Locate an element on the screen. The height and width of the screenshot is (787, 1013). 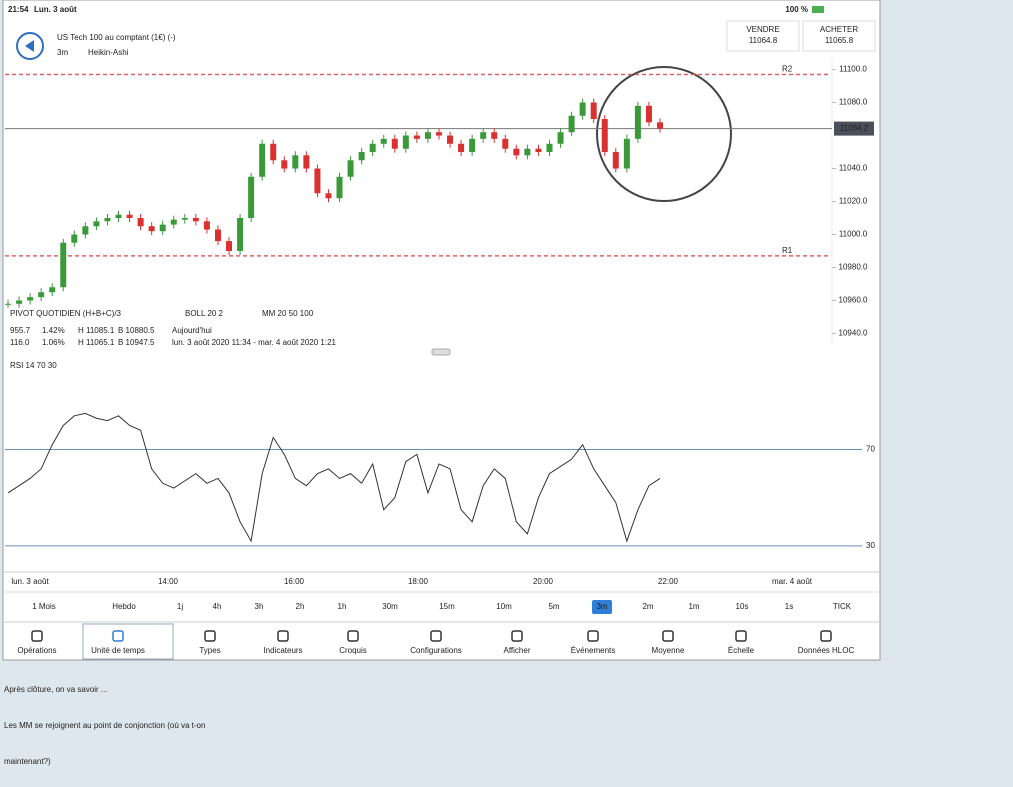
indicator-label: MM 20 50 100 is located at coordinates (288, 313).